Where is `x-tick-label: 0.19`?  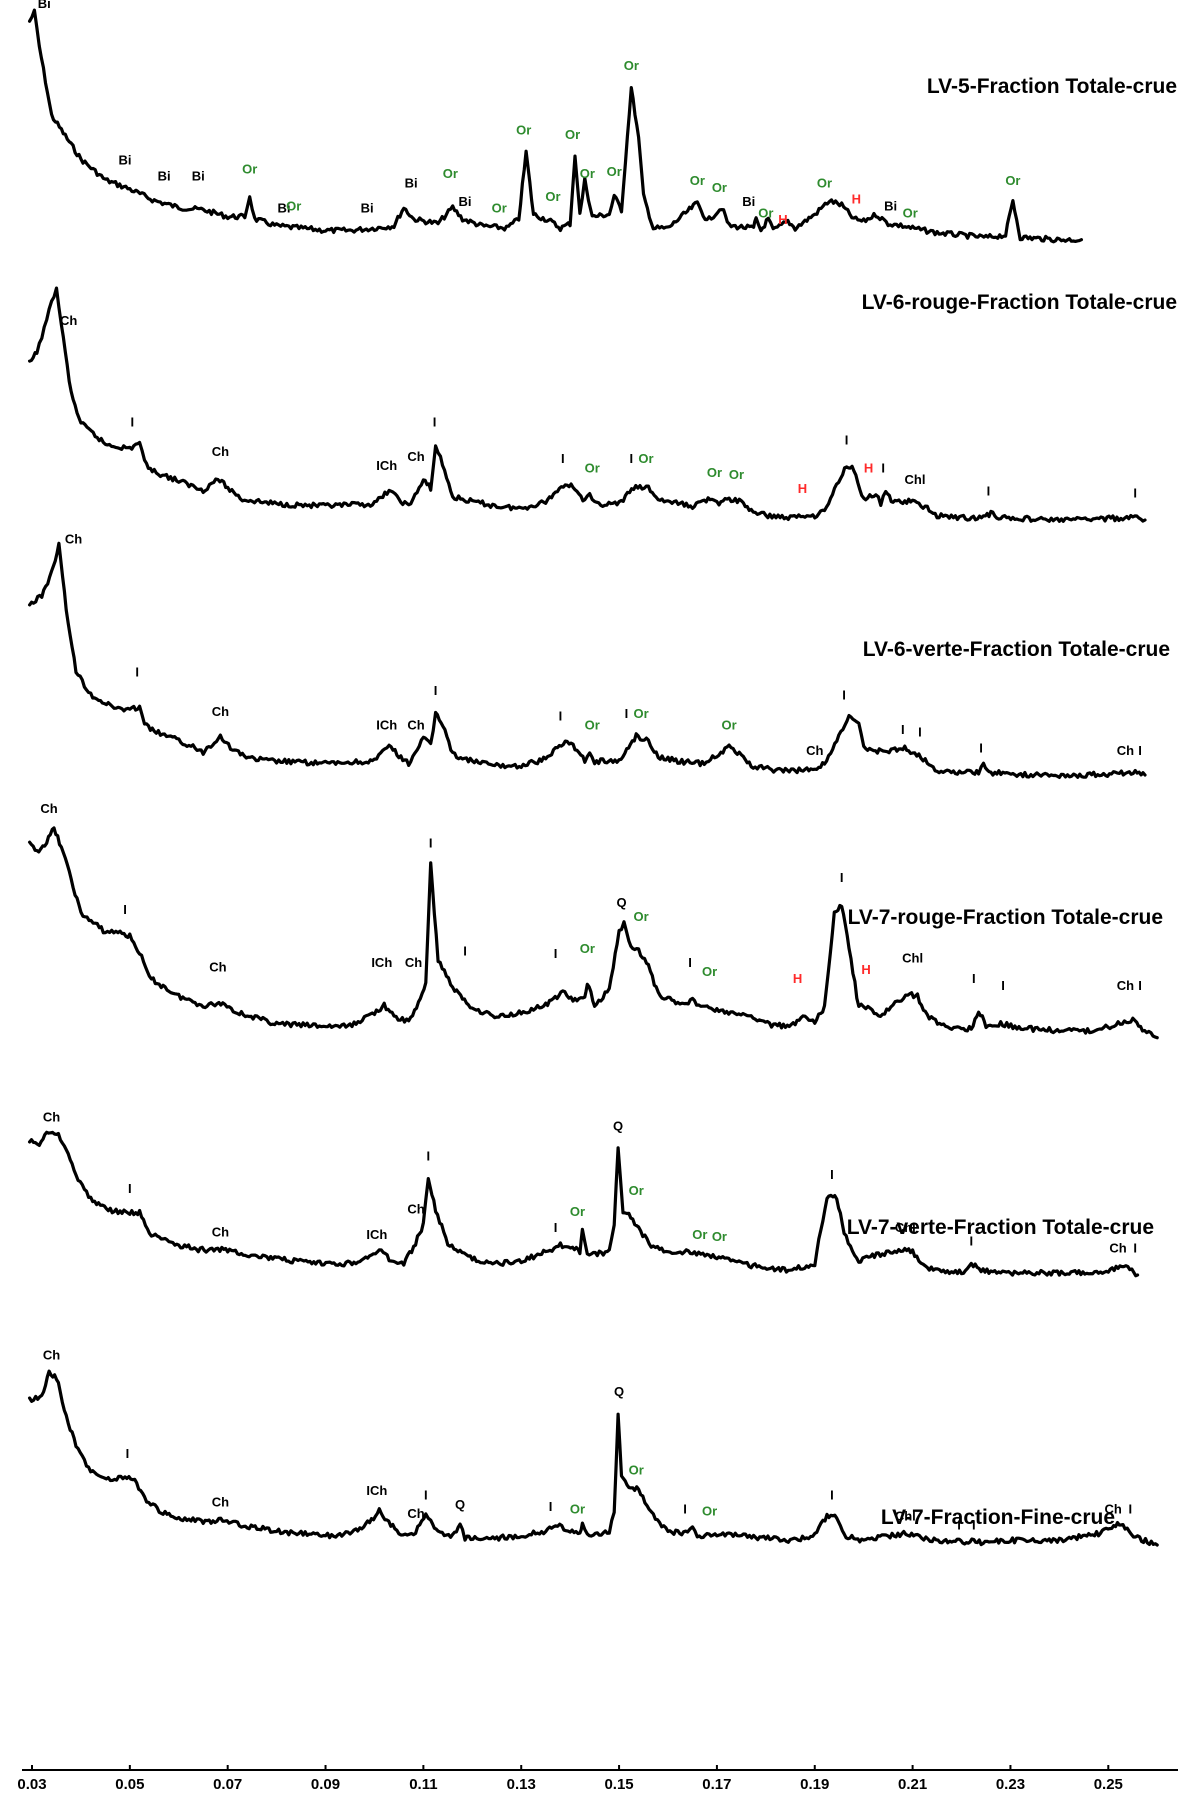 x-tick-label: 0.19 is located at coordinates (814, 1784).